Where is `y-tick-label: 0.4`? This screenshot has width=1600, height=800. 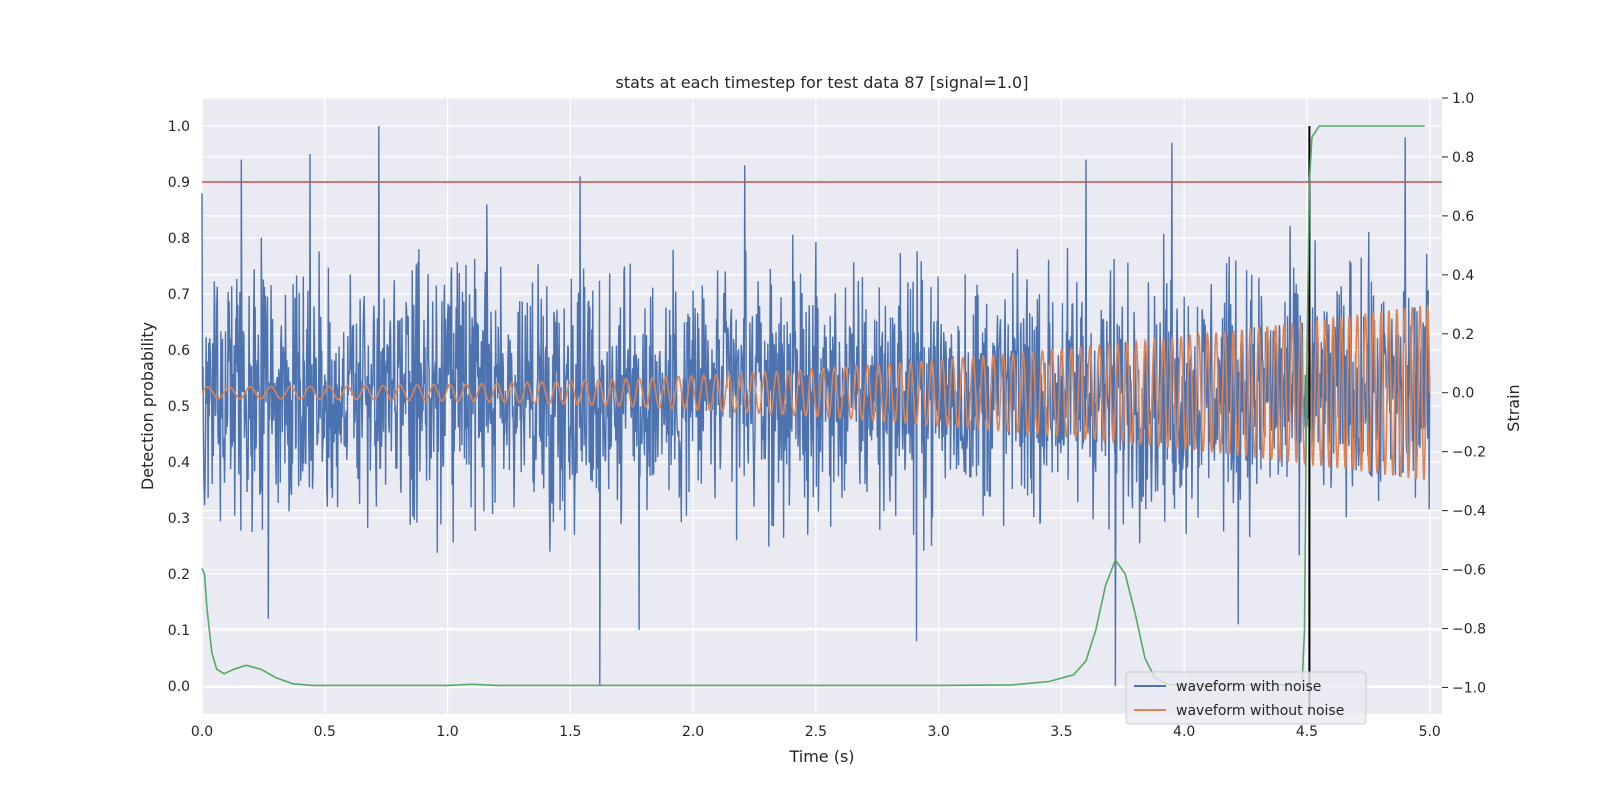
y-tick-label: 0.4 is located at coordinates (179, 463).